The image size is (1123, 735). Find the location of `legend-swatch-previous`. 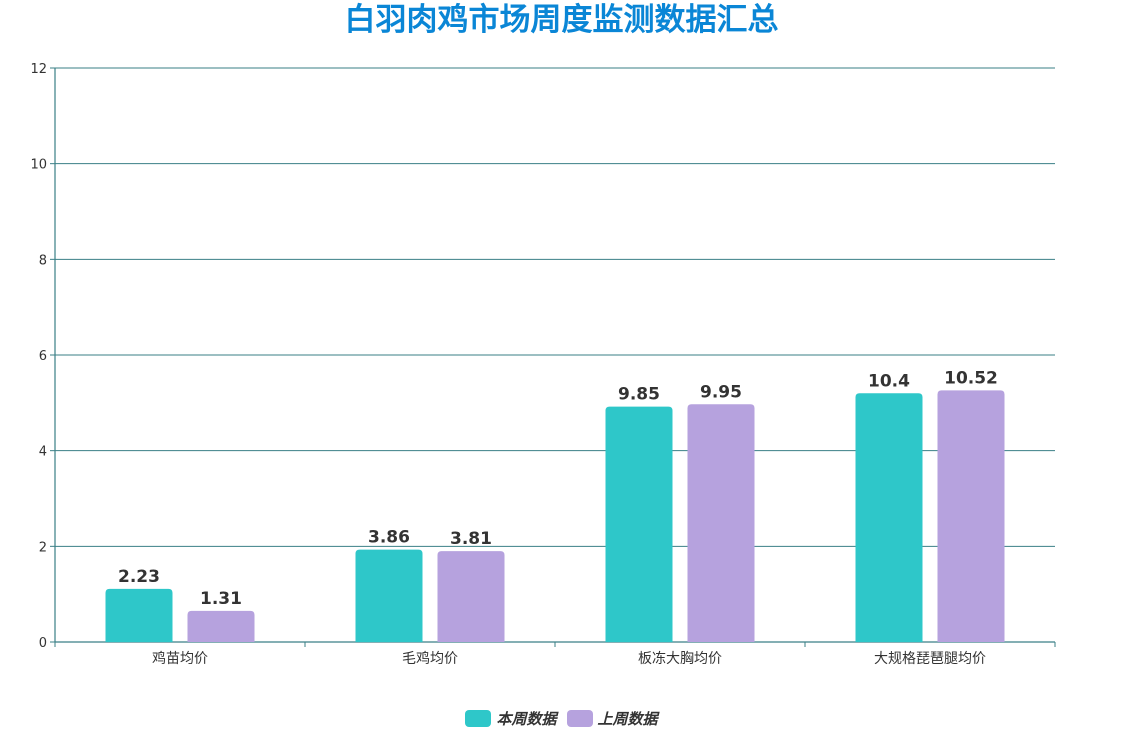

legend-swatch-previous is located at coordinates (579, 718).